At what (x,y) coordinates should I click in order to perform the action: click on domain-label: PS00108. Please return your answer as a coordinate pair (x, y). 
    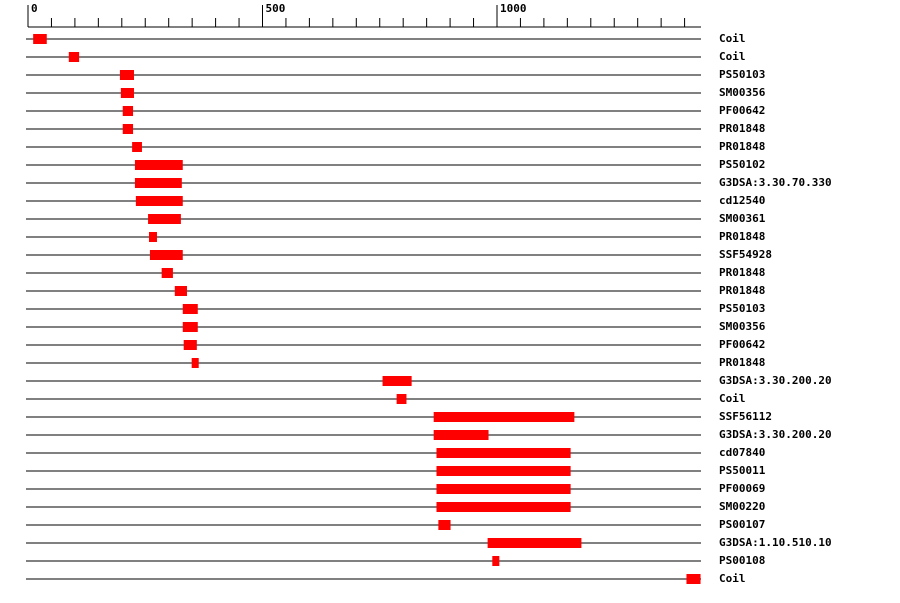
    Looking at the image, I should click on (742, 560).